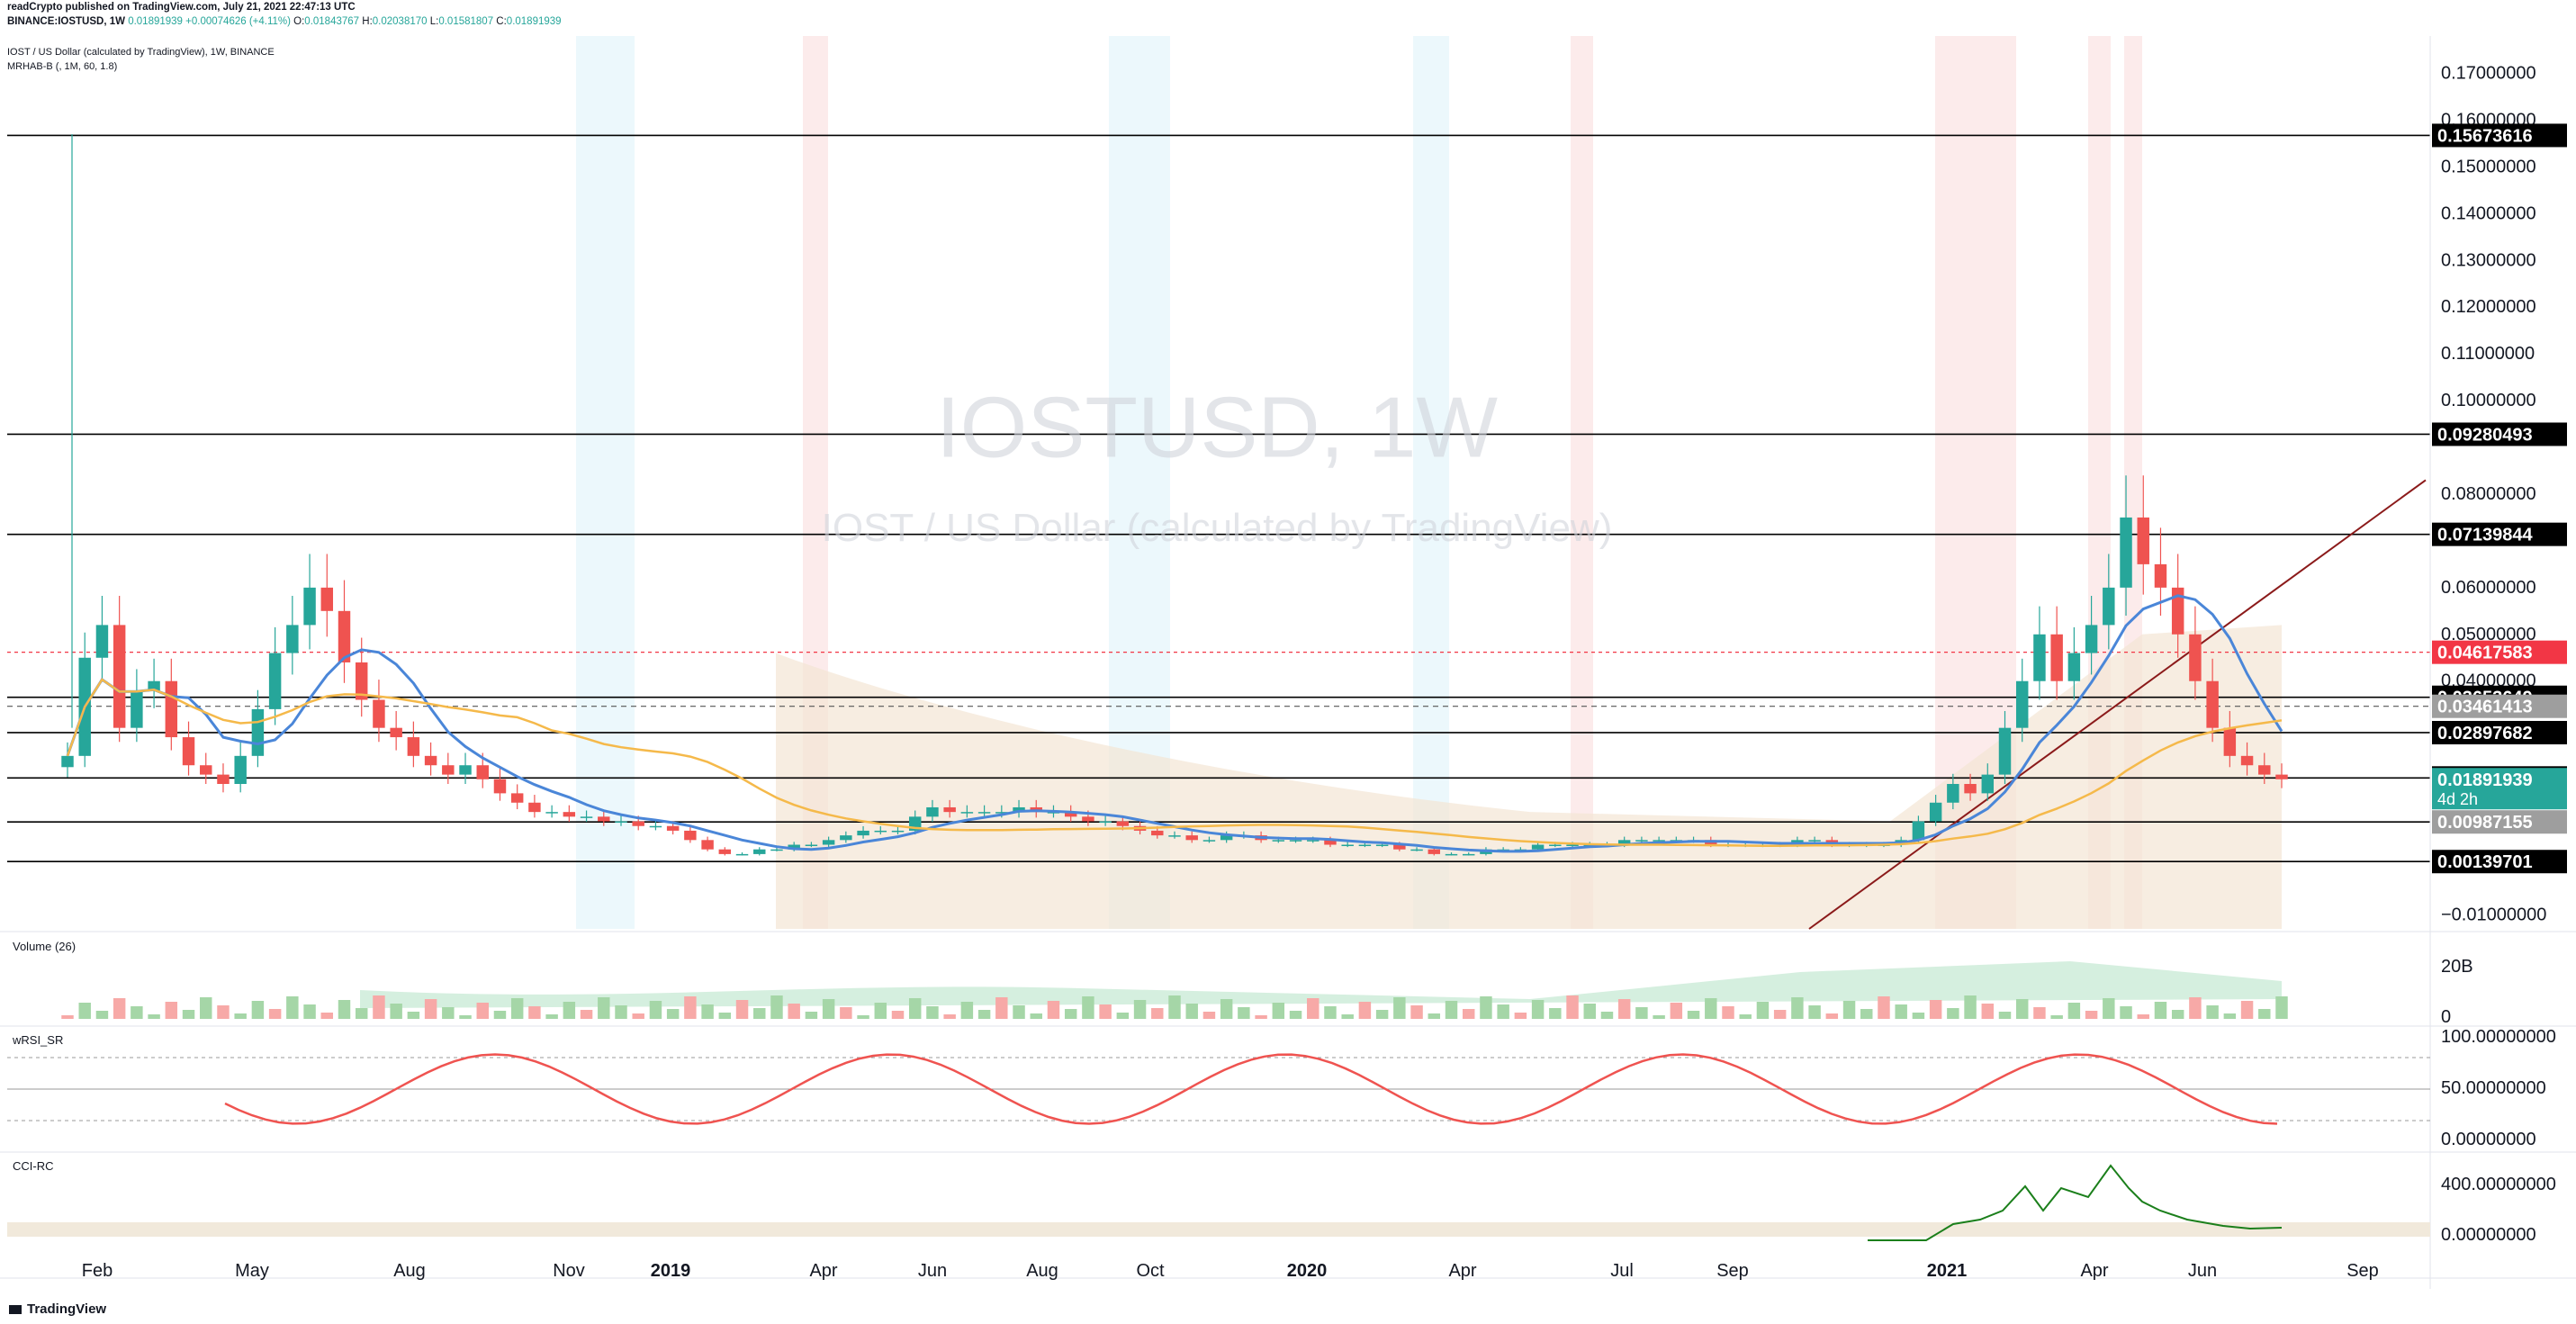 The image size is (2576, 1324). I want to click on price-axis-tick: 0.10000000, so click(2488, 401).